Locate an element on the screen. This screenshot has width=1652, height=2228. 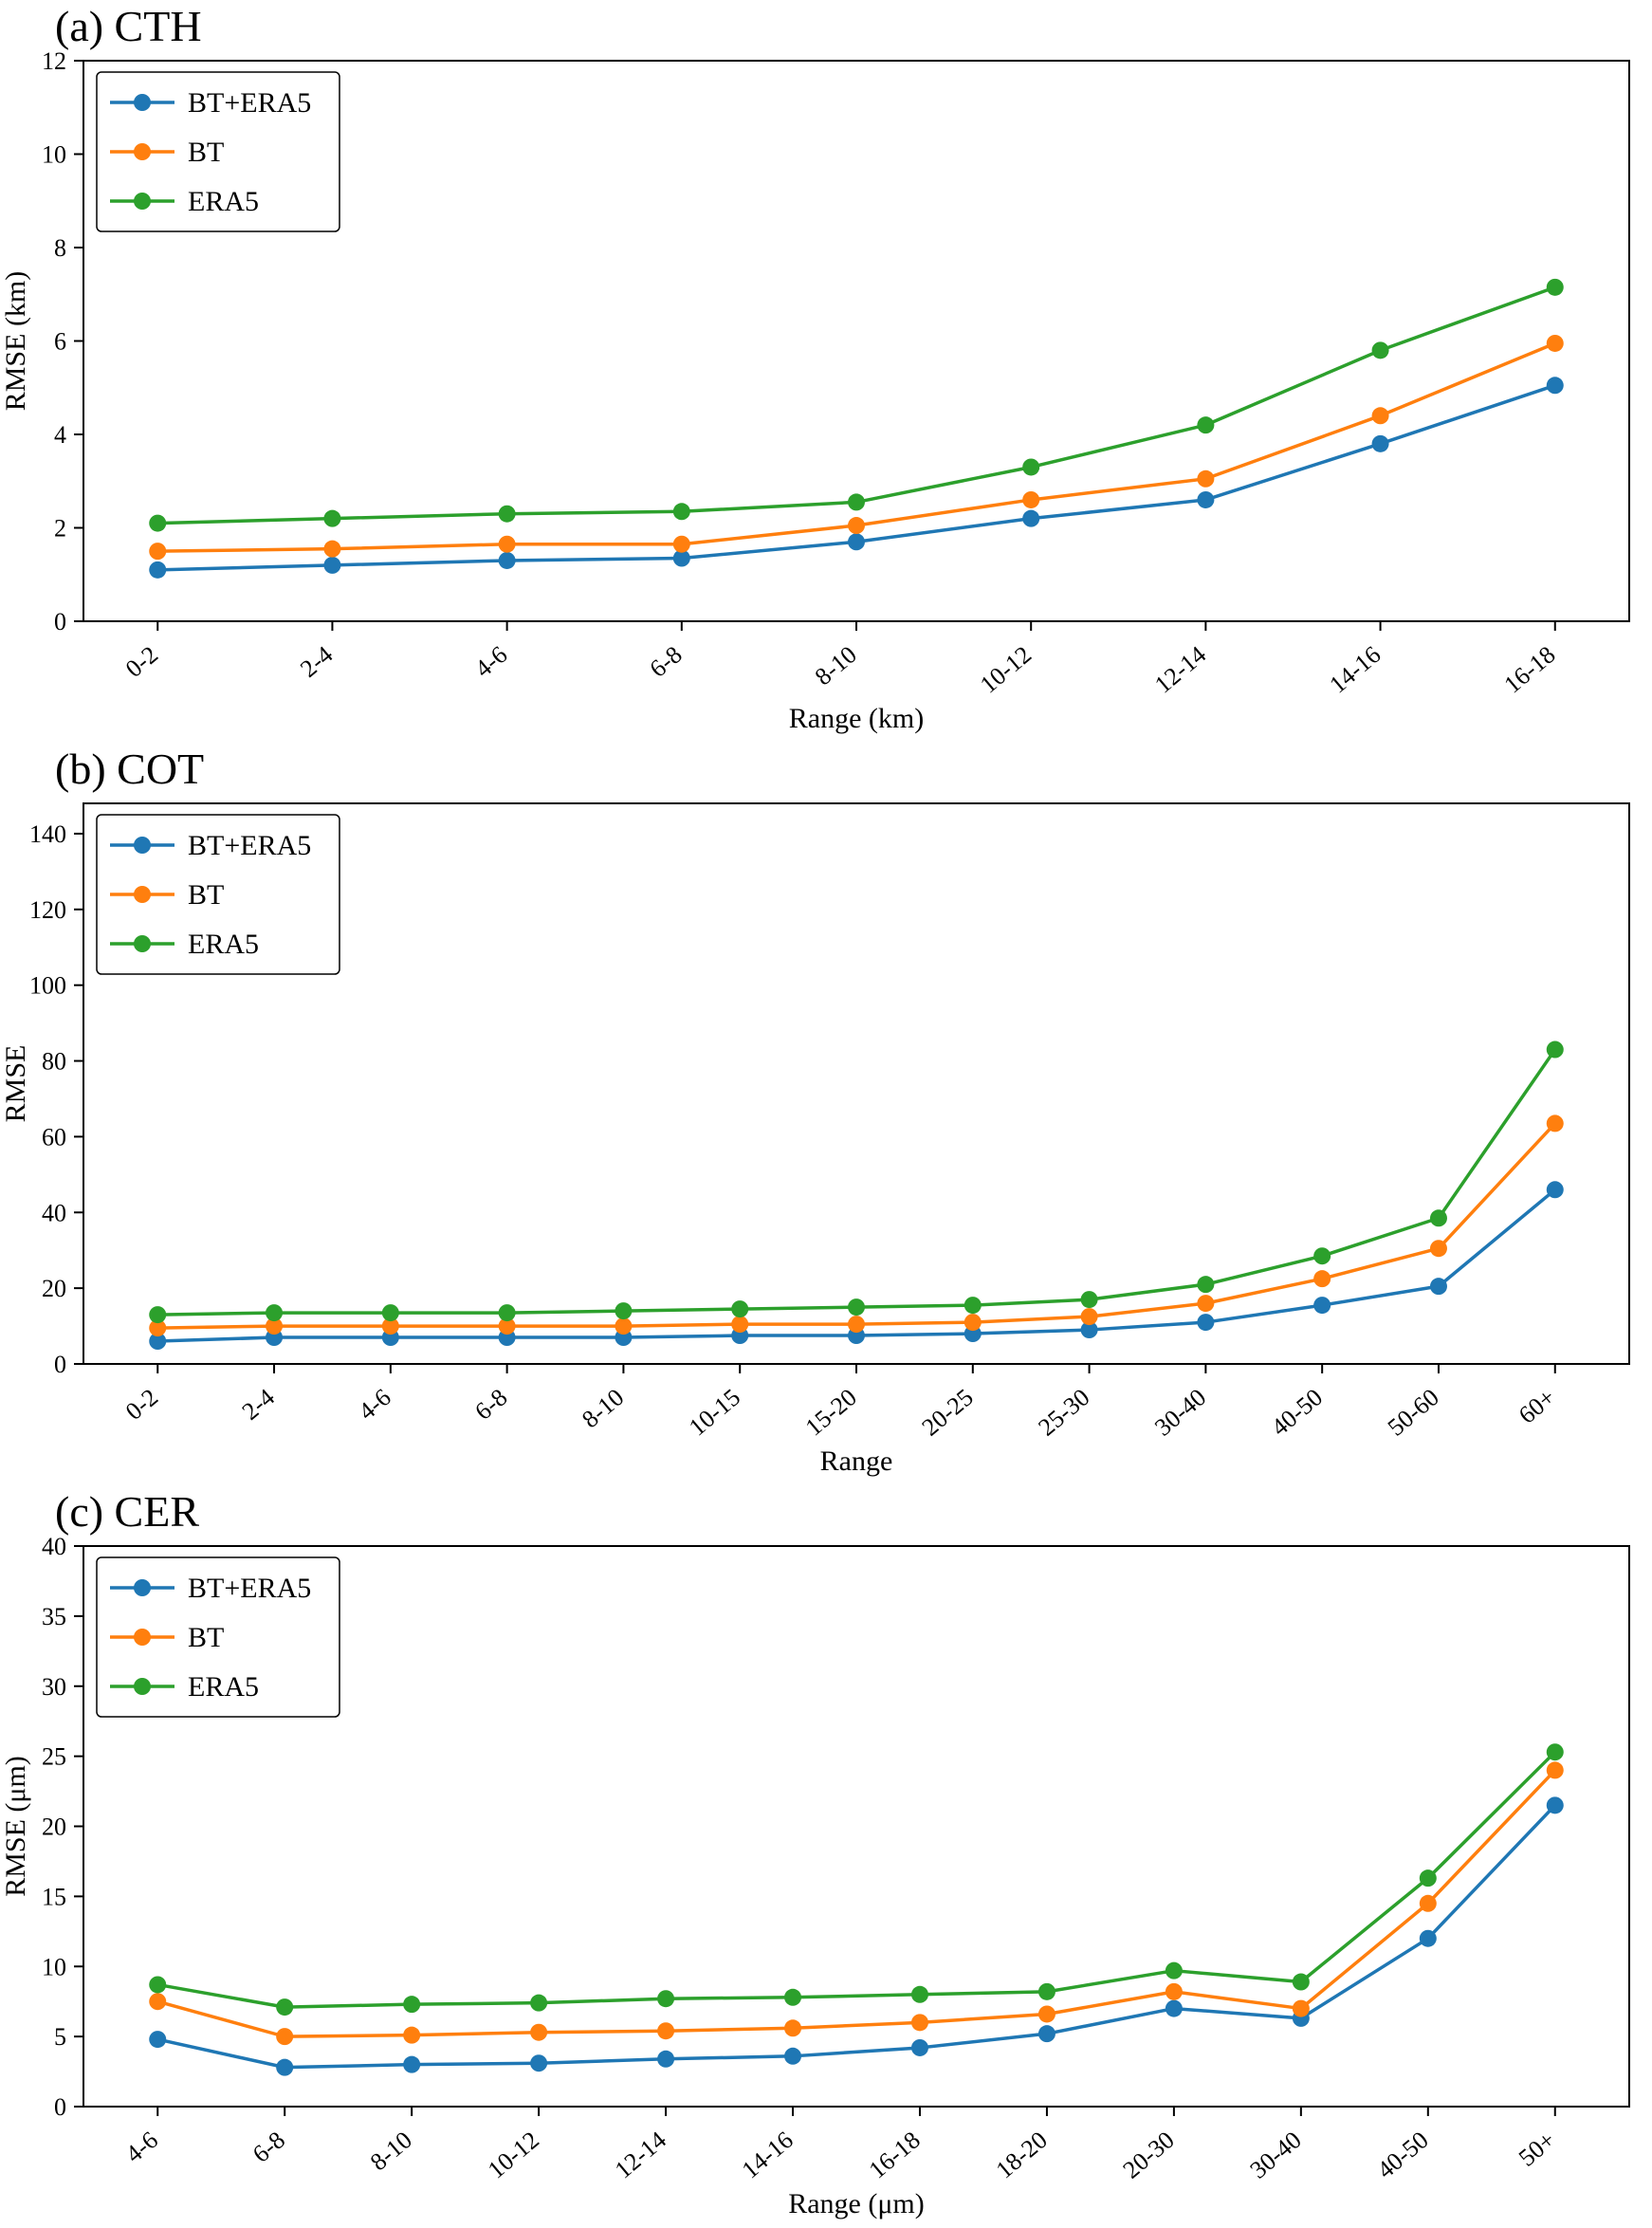
y-tick-label: 140 is located at coordinates (47, 834).